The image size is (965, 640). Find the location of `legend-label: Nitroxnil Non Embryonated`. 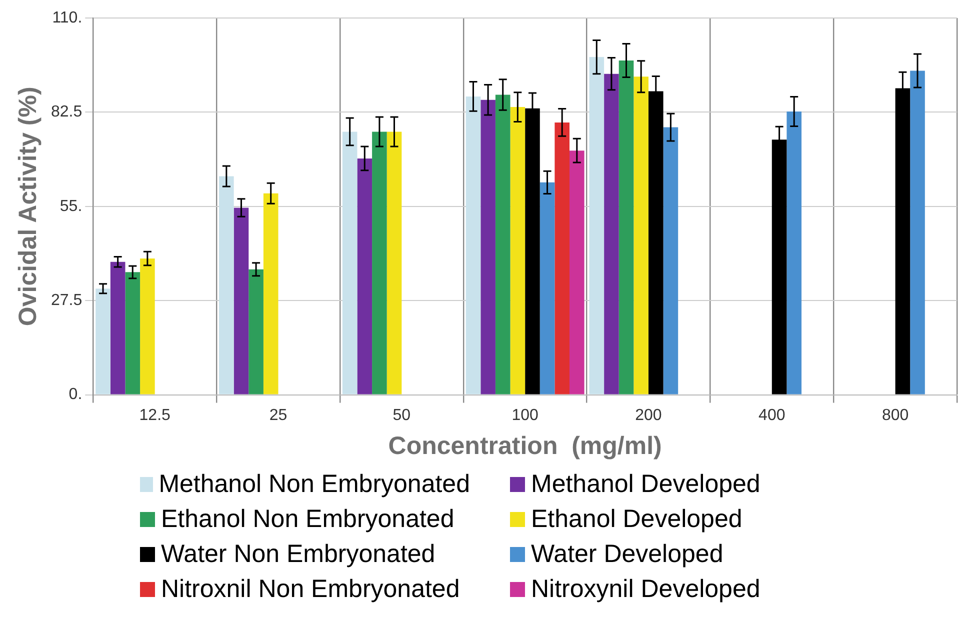

legend-label: Nitroxnil Non Embryonated is located at coordinates (310, 589).